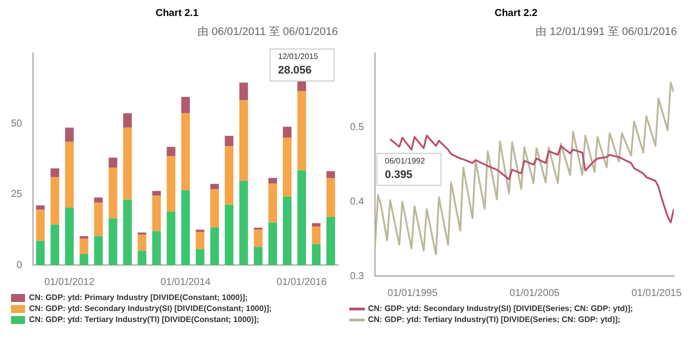 The width and height of the screenshot is (693, 348). What do you see at coordinates (17, 124) in the screenshot?
I see `y-tick-label: 50` at bounding box center [17, 124].